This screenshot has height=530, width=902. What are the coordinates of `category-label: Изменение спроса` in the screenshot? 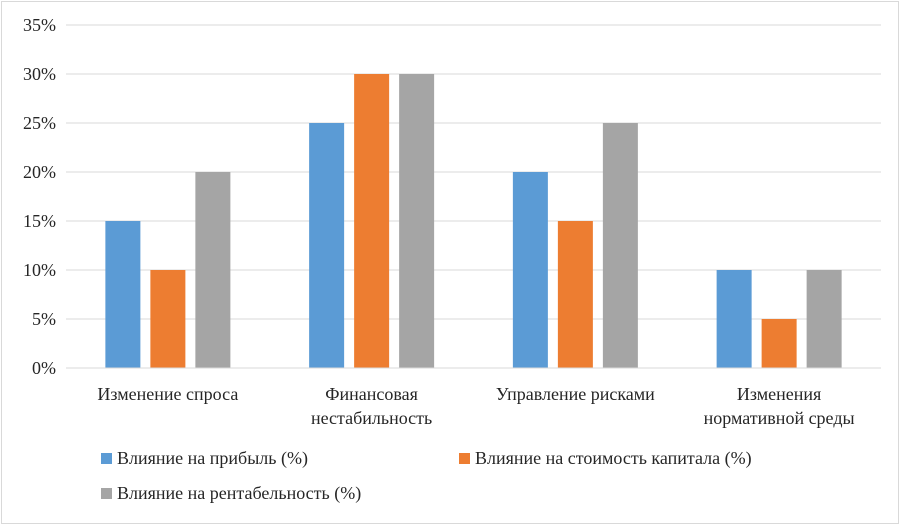 It's located at (167, 394).